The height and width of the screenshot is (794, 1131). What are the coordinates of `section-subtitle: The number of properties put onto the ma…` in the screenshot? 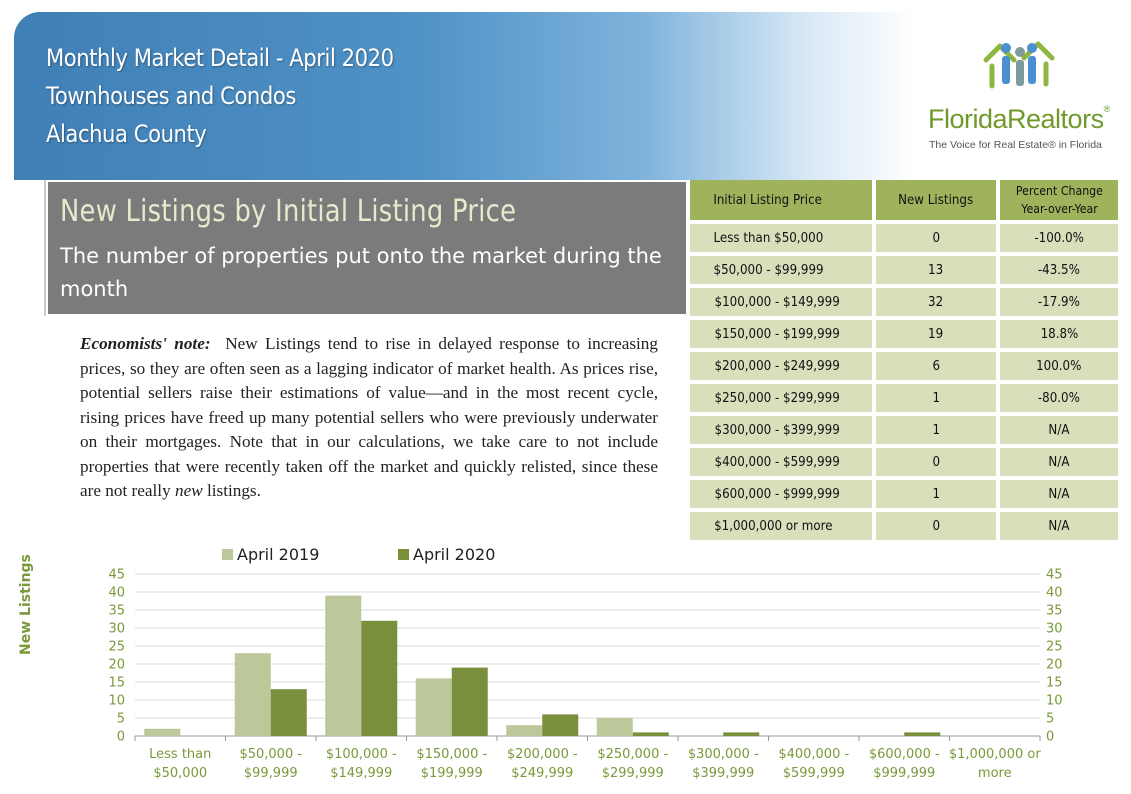 It's located at (361, 272).